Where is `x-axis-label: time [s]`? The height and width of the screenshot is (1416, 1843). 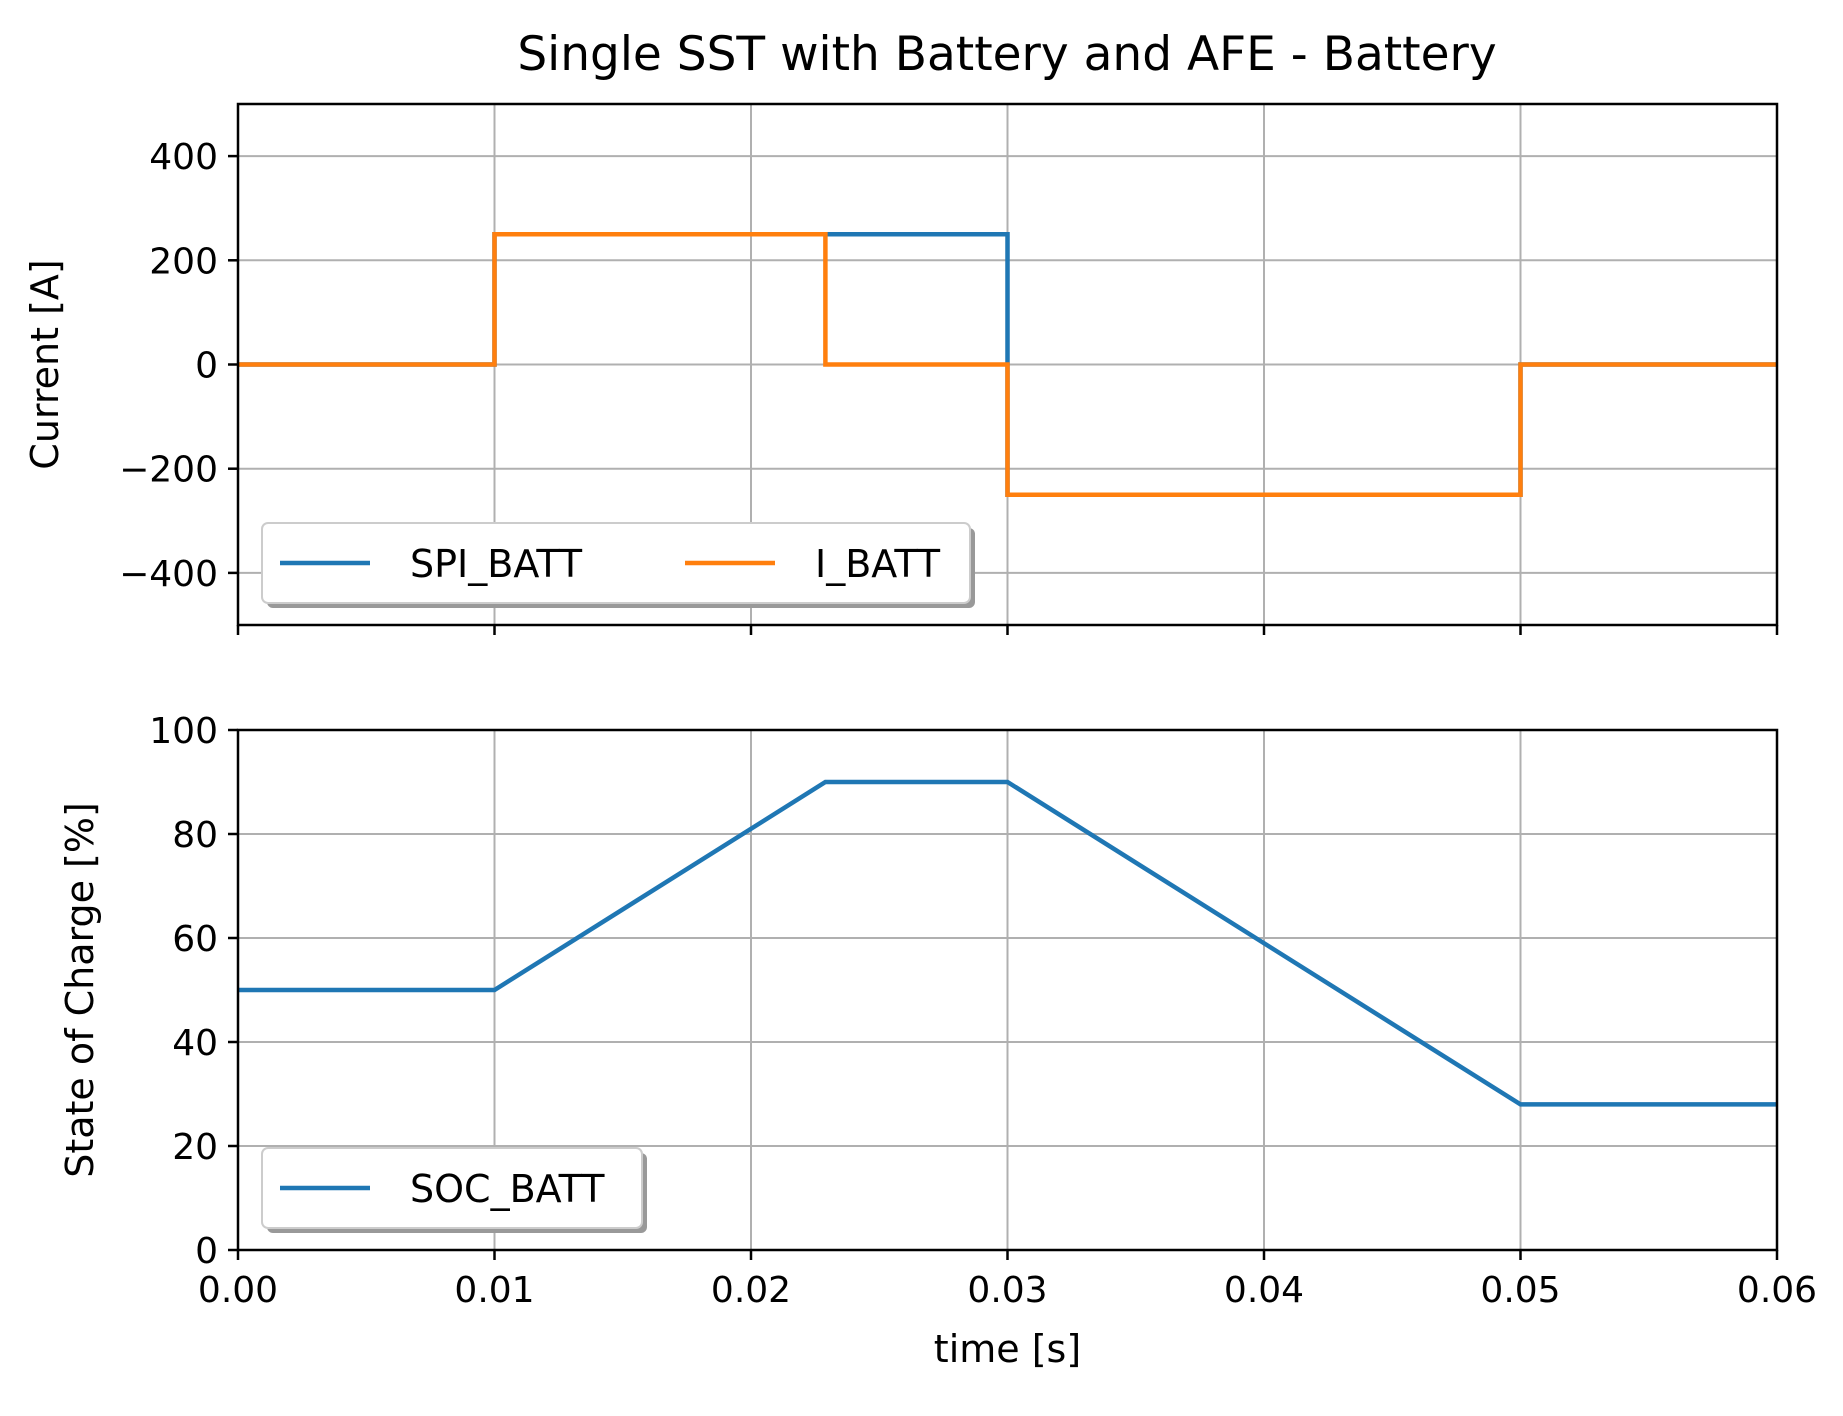 x-axis-label: time [s] is located at coordinates (1007, 1349).